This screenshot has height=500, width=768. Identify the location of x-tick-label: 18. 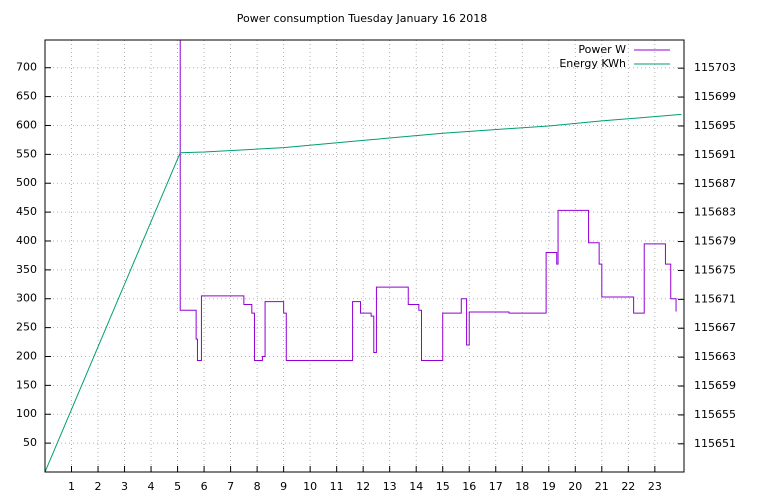
(522, 486).